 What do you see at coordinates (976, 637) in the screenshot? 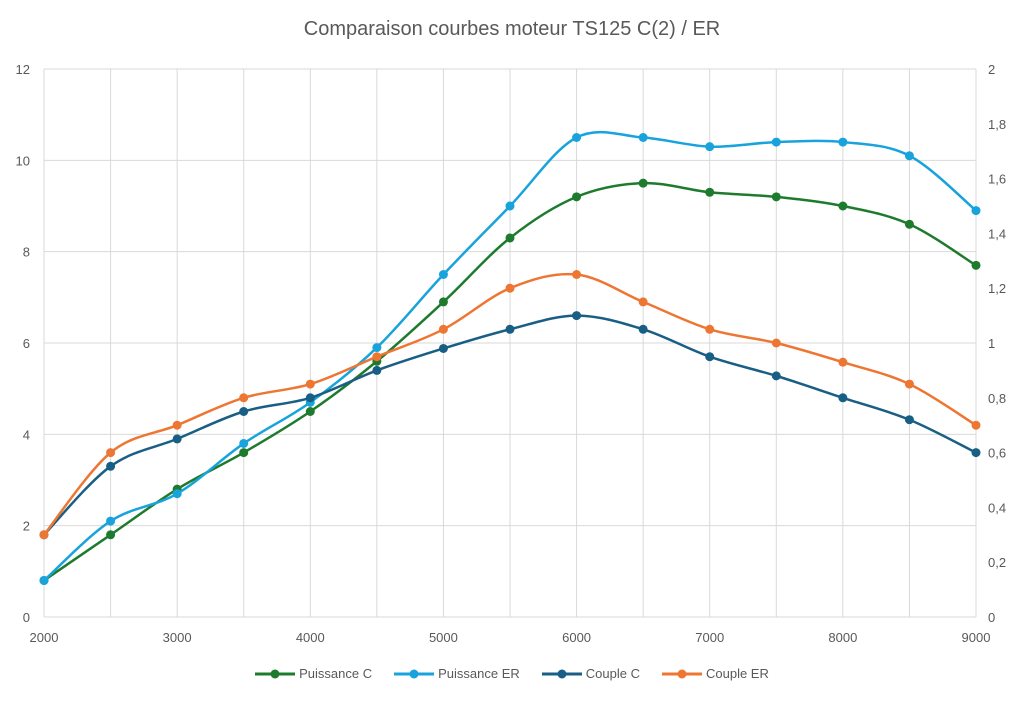
I see `x-tick-label: 9000` at bounding box center [976, 637].